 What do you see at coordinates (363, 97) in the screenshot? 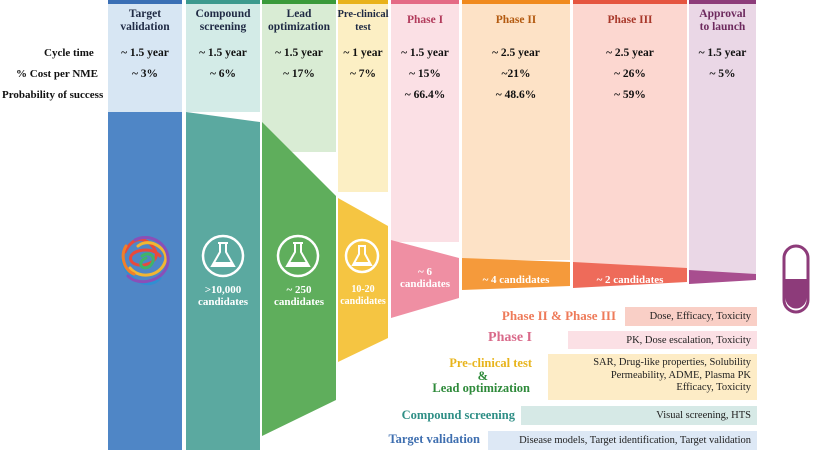
I see `column-bg-preclinical` at bounding box center [363, 97].